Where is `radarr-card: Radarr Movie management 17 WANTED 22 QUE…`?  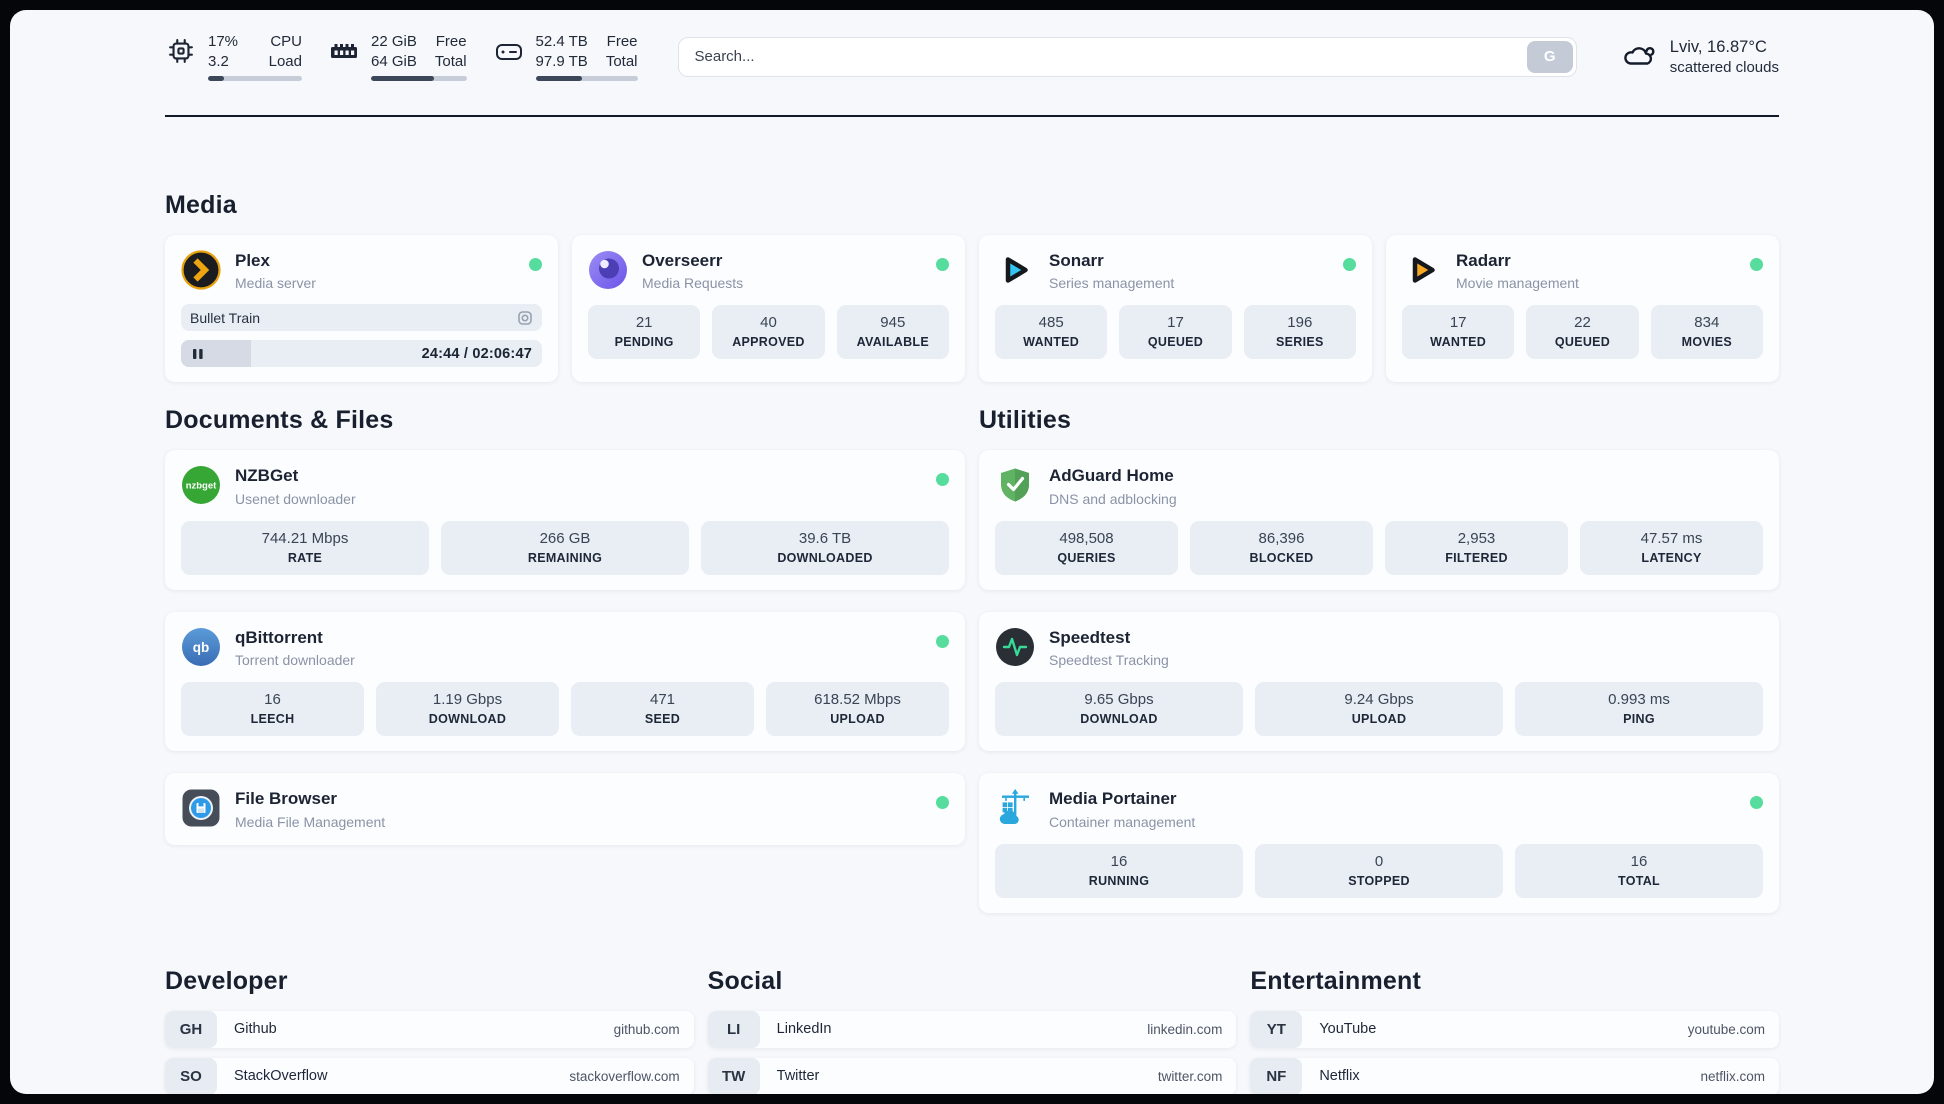
radarr-card: Radarr Movie management 17 WANTED 22 QUE… is located at coordinates (1582, 309).